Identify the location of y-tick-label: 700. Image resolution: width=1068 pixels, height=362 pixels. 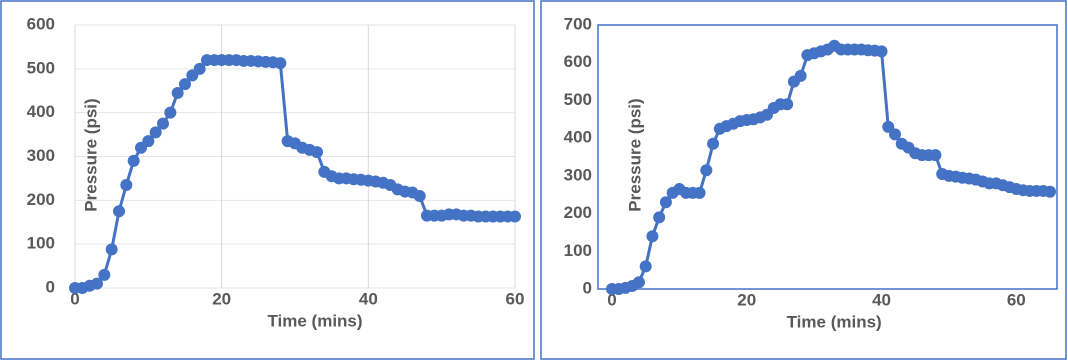
(578, 23).